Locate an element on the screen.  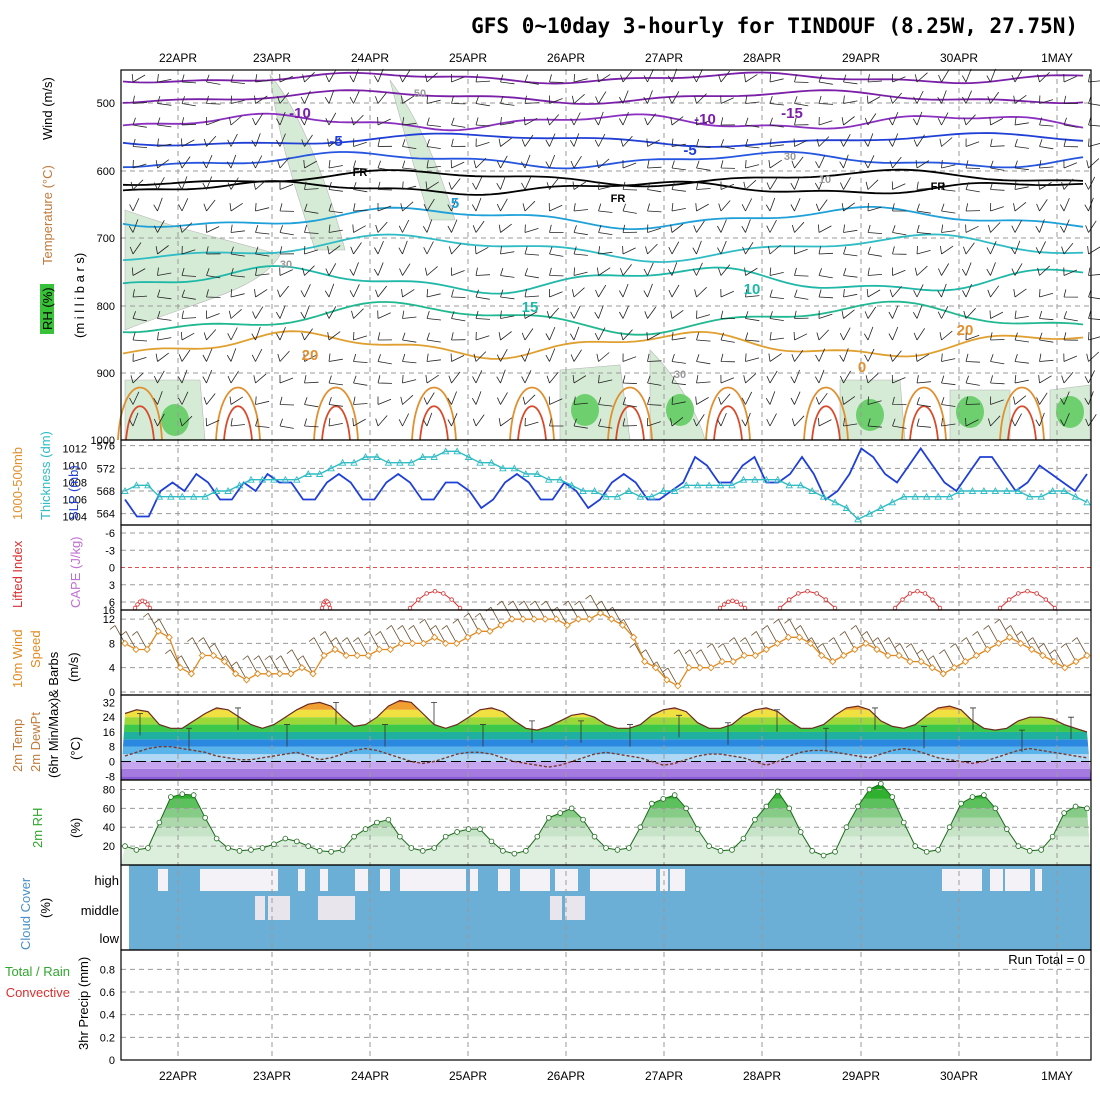
contour-label-8: 5 is located at coordinates (455, 203).